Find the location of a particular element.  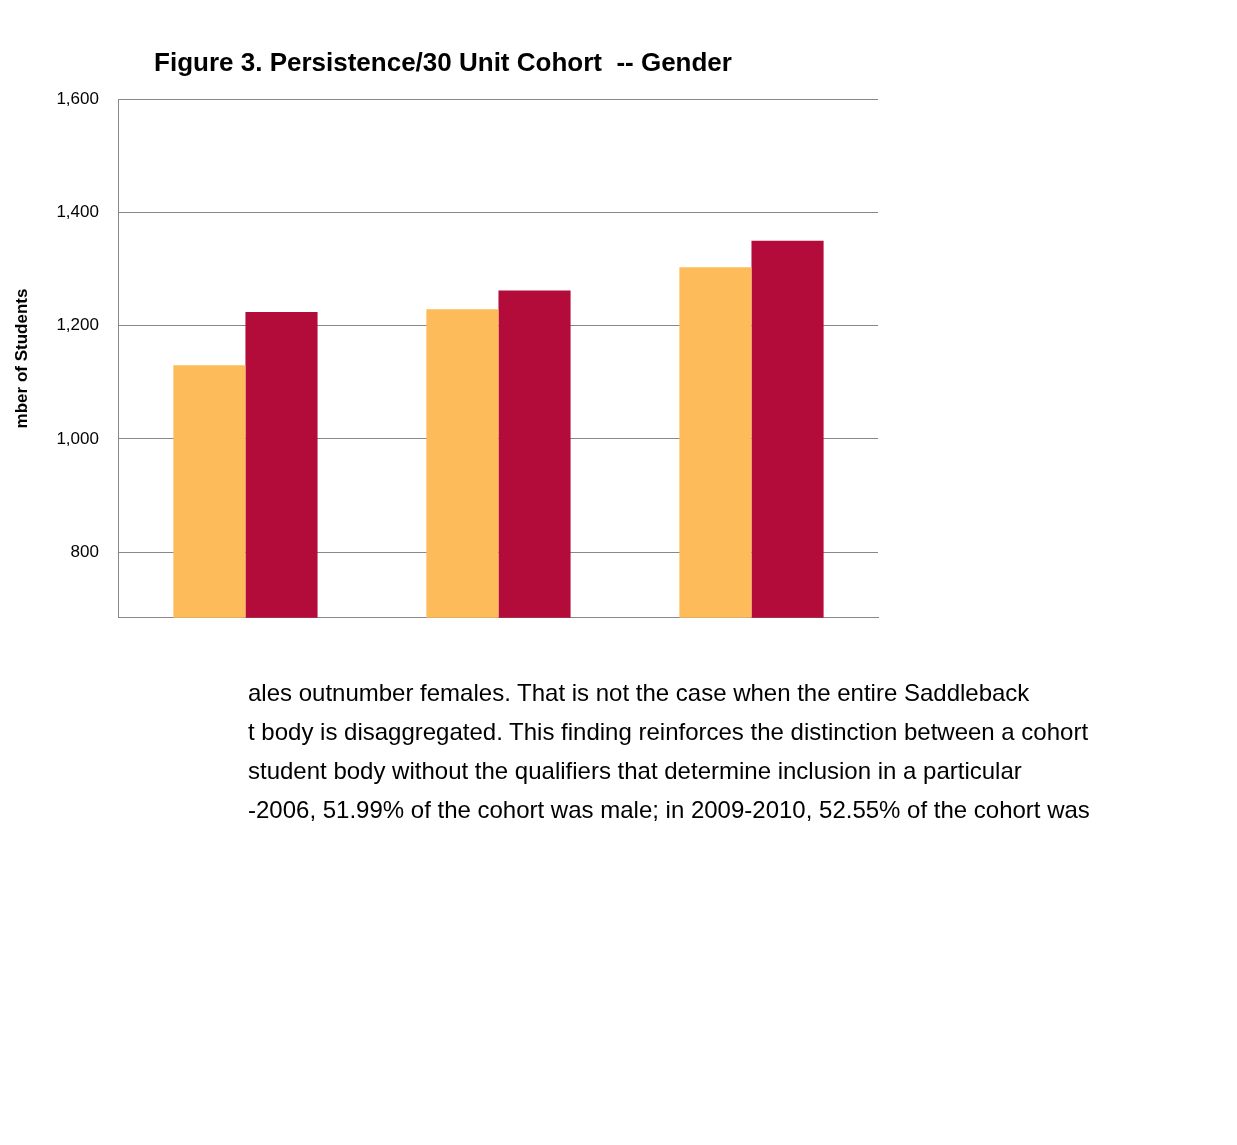

text: ales outnumber females. That is not the case when the entire Saddleback is located at coordinates (639, 693).